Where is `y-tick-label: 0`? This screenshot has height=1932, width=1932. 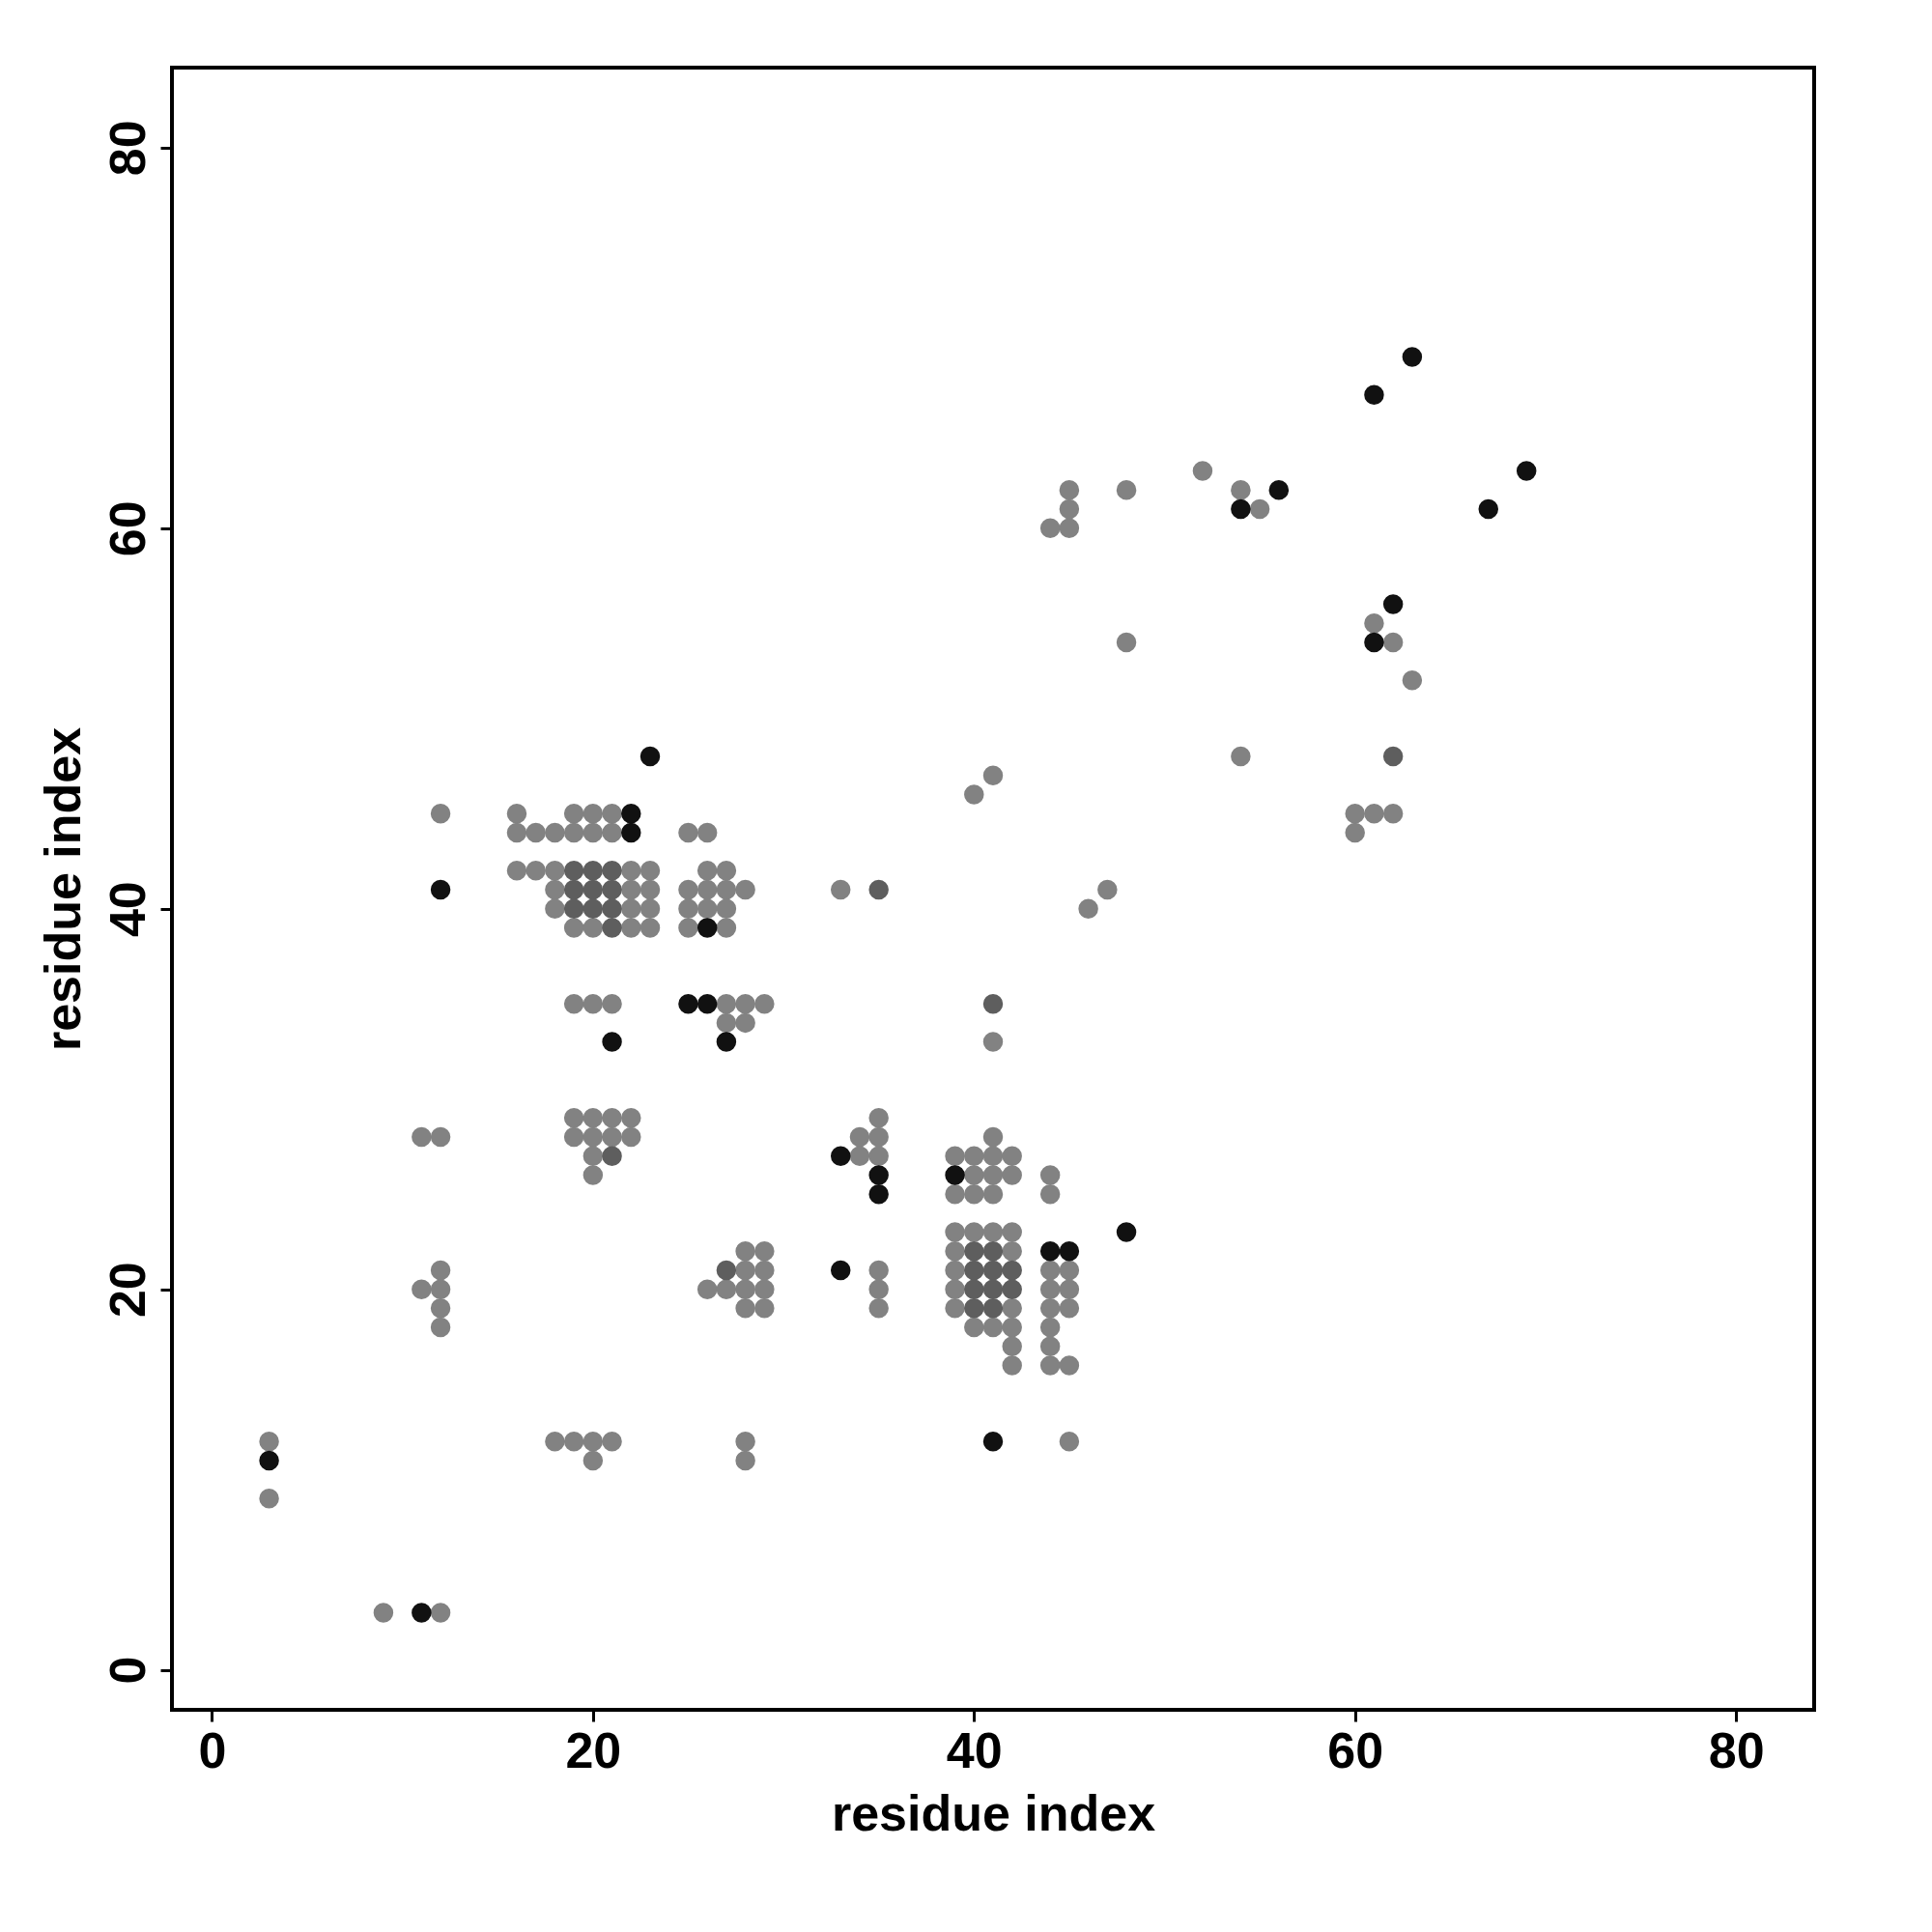
y-tick-label: 0 is located at coordinates (127, 1670).